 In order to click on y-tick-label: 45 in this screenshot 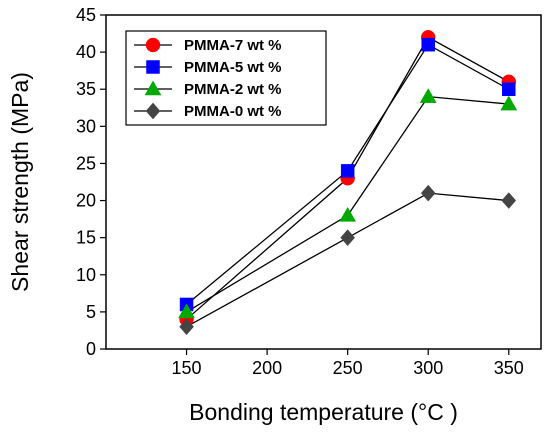, I will do `click(86, 15)`.